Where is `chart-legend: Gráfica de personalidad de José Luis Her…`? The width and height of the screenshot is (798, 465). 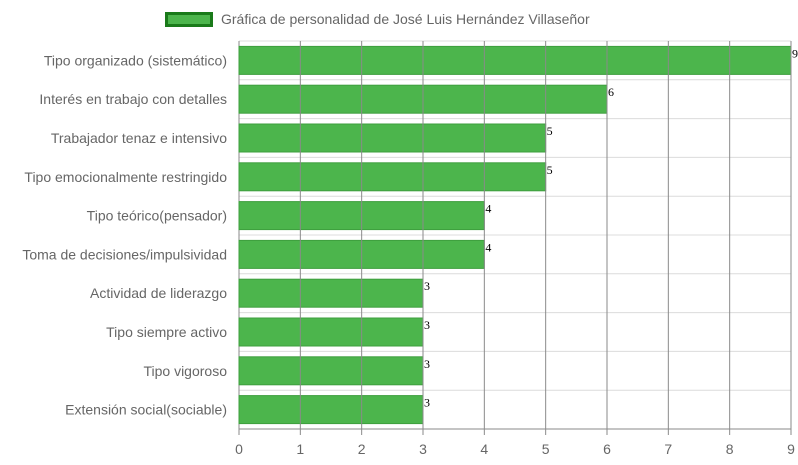 chart-legend: Gráfica de personalidad de José Luis Her… is located at coordinates (377, 19).